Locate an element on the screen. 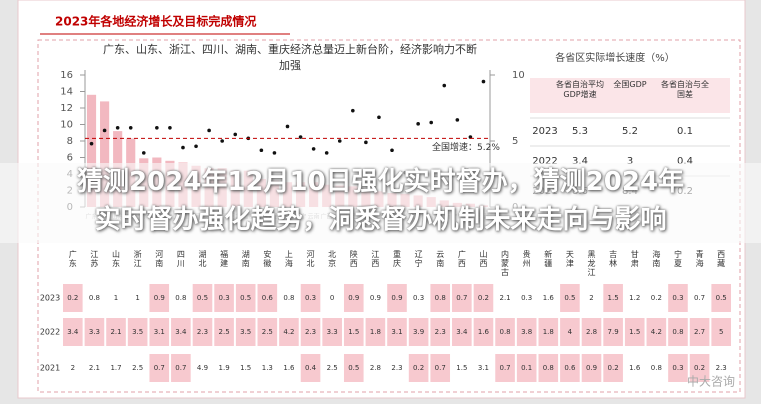 This screenshot has height=404, width=761. province-label: 山东 is located at coordinates (116, 259).